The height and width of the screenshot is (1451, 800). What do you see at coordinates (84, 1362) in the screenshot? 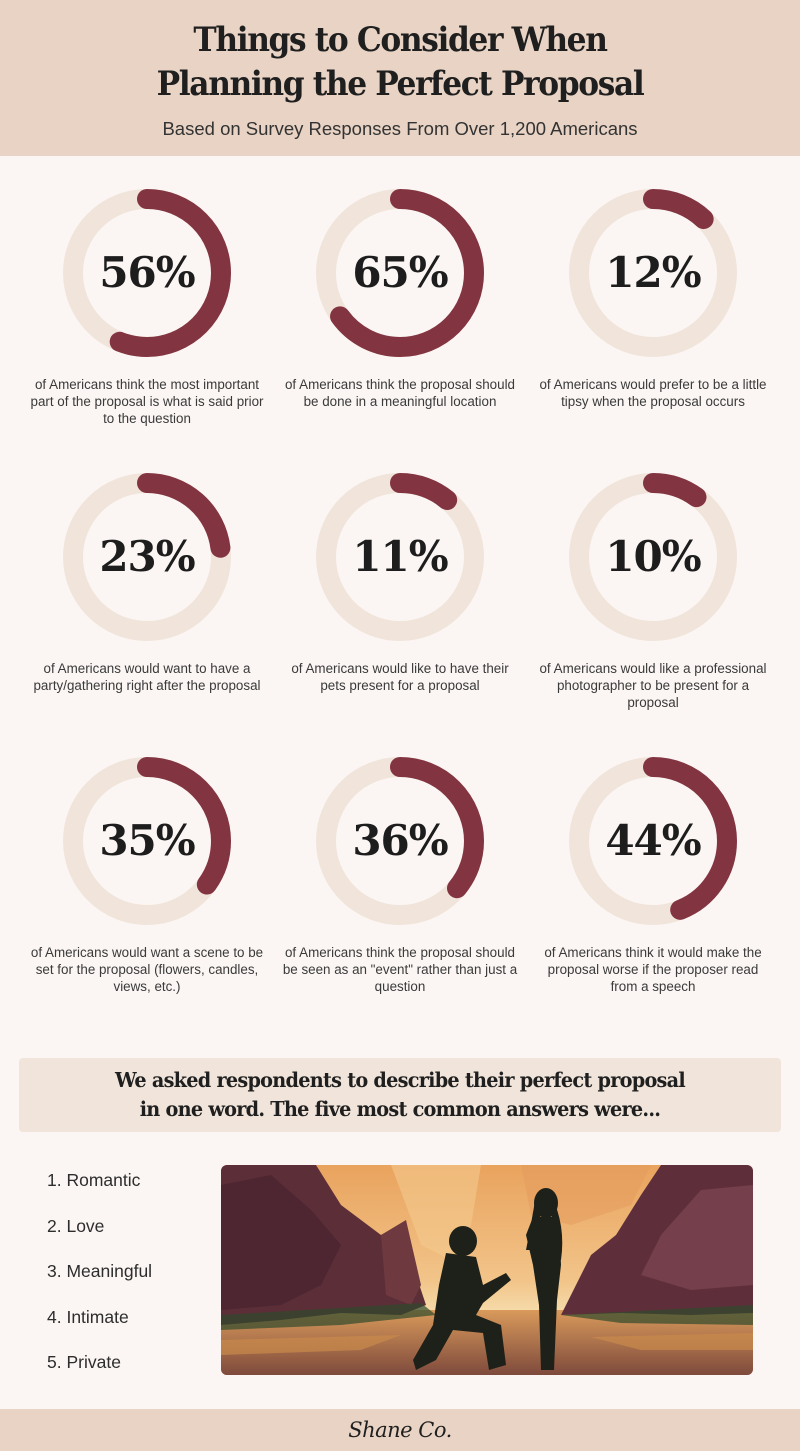
I see `answer-item: 5. Private` at bounding box center [84, 1362].